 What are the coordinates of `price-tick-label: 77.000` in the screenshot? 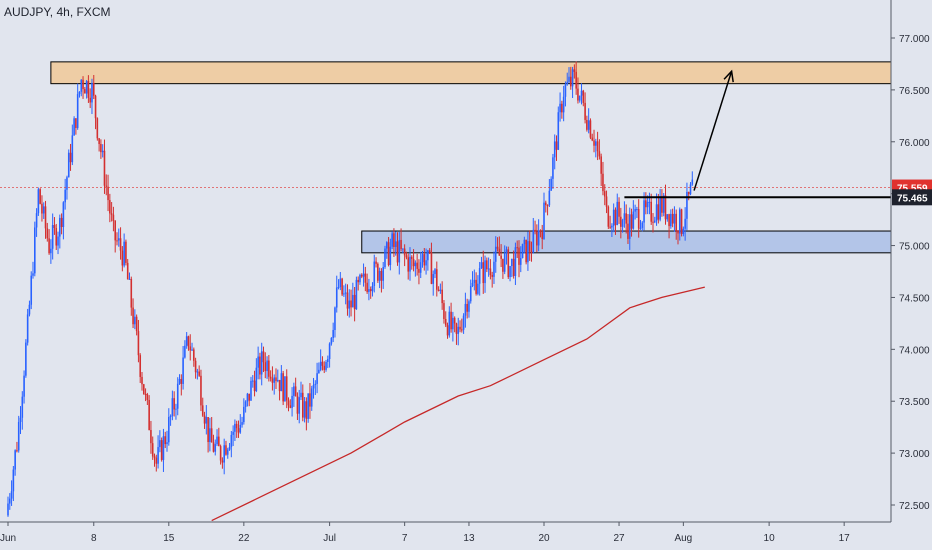 It's located at (914, 39).